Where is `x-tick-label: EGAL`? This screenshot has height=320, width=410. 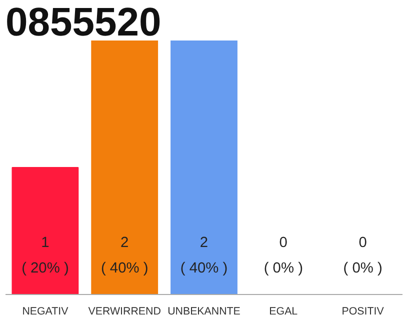 x-tick-label: EGAL is located at coordinates (283, 312).